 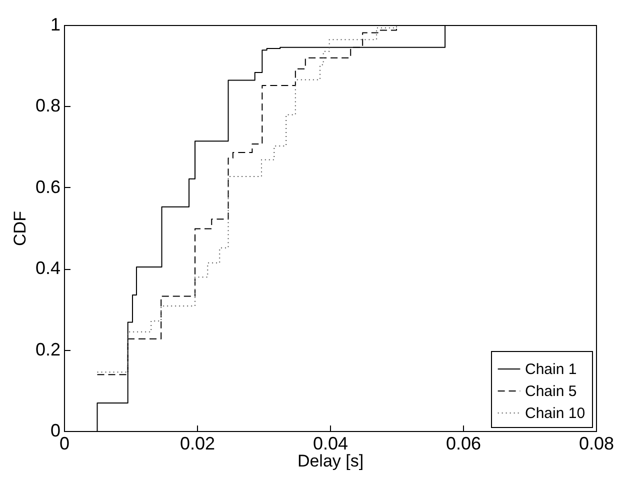 What do you see at coordinates (551, 391) in the screenshot?
I see `legend-label: Chain 5` at bounding box center [551, 391].